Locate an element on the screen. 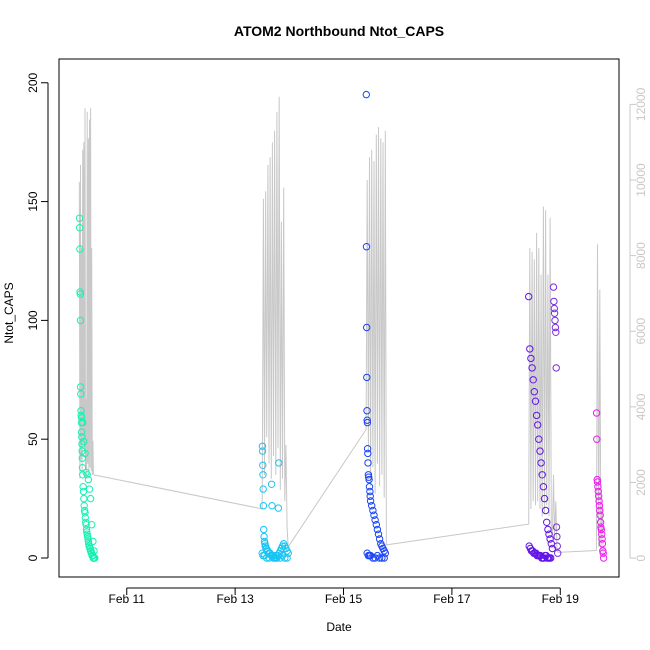  y-tick-label: 100 is located at coordinates (33, 320).